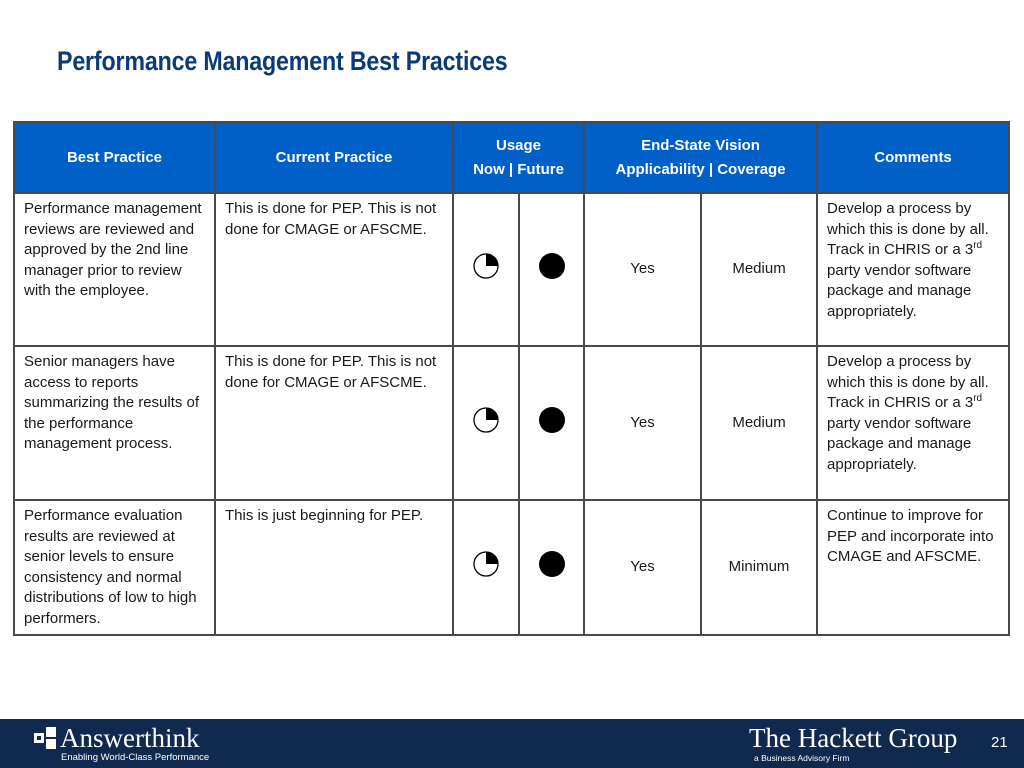 The image size is (1024, 768). Describe the element at coordinates (135, 757) in the screenshot. I see `answerthink-logo-tagline: Enabling World-Class Performance` at that location.